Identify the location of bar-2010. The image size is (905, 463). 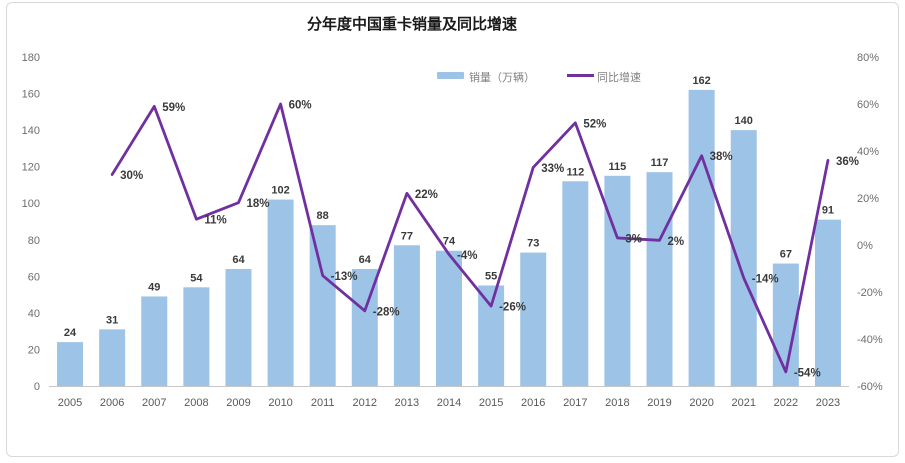
(280, 292).